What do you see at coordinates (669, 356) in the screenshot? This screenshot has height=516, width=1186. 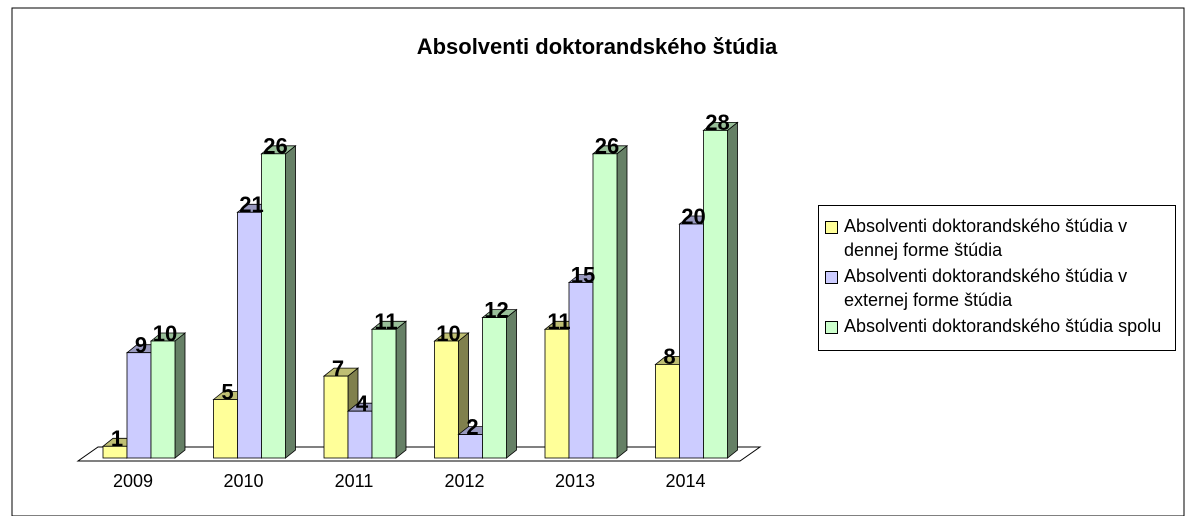 I see `data-label: 8` at bounding box center [669, 356].